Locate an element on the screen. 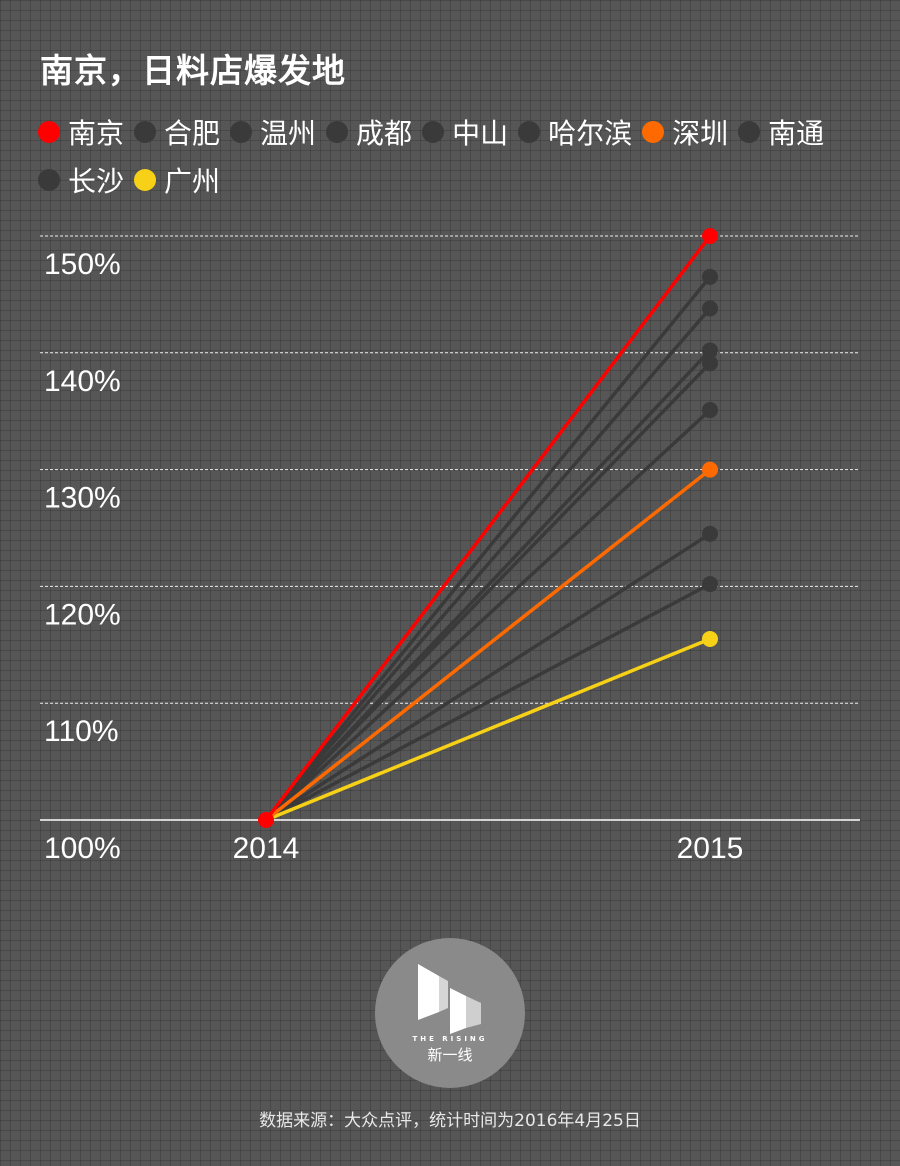 This screenshot has width=900, height=1166. legend-item: 南通 is located at coordinates (781, 132).